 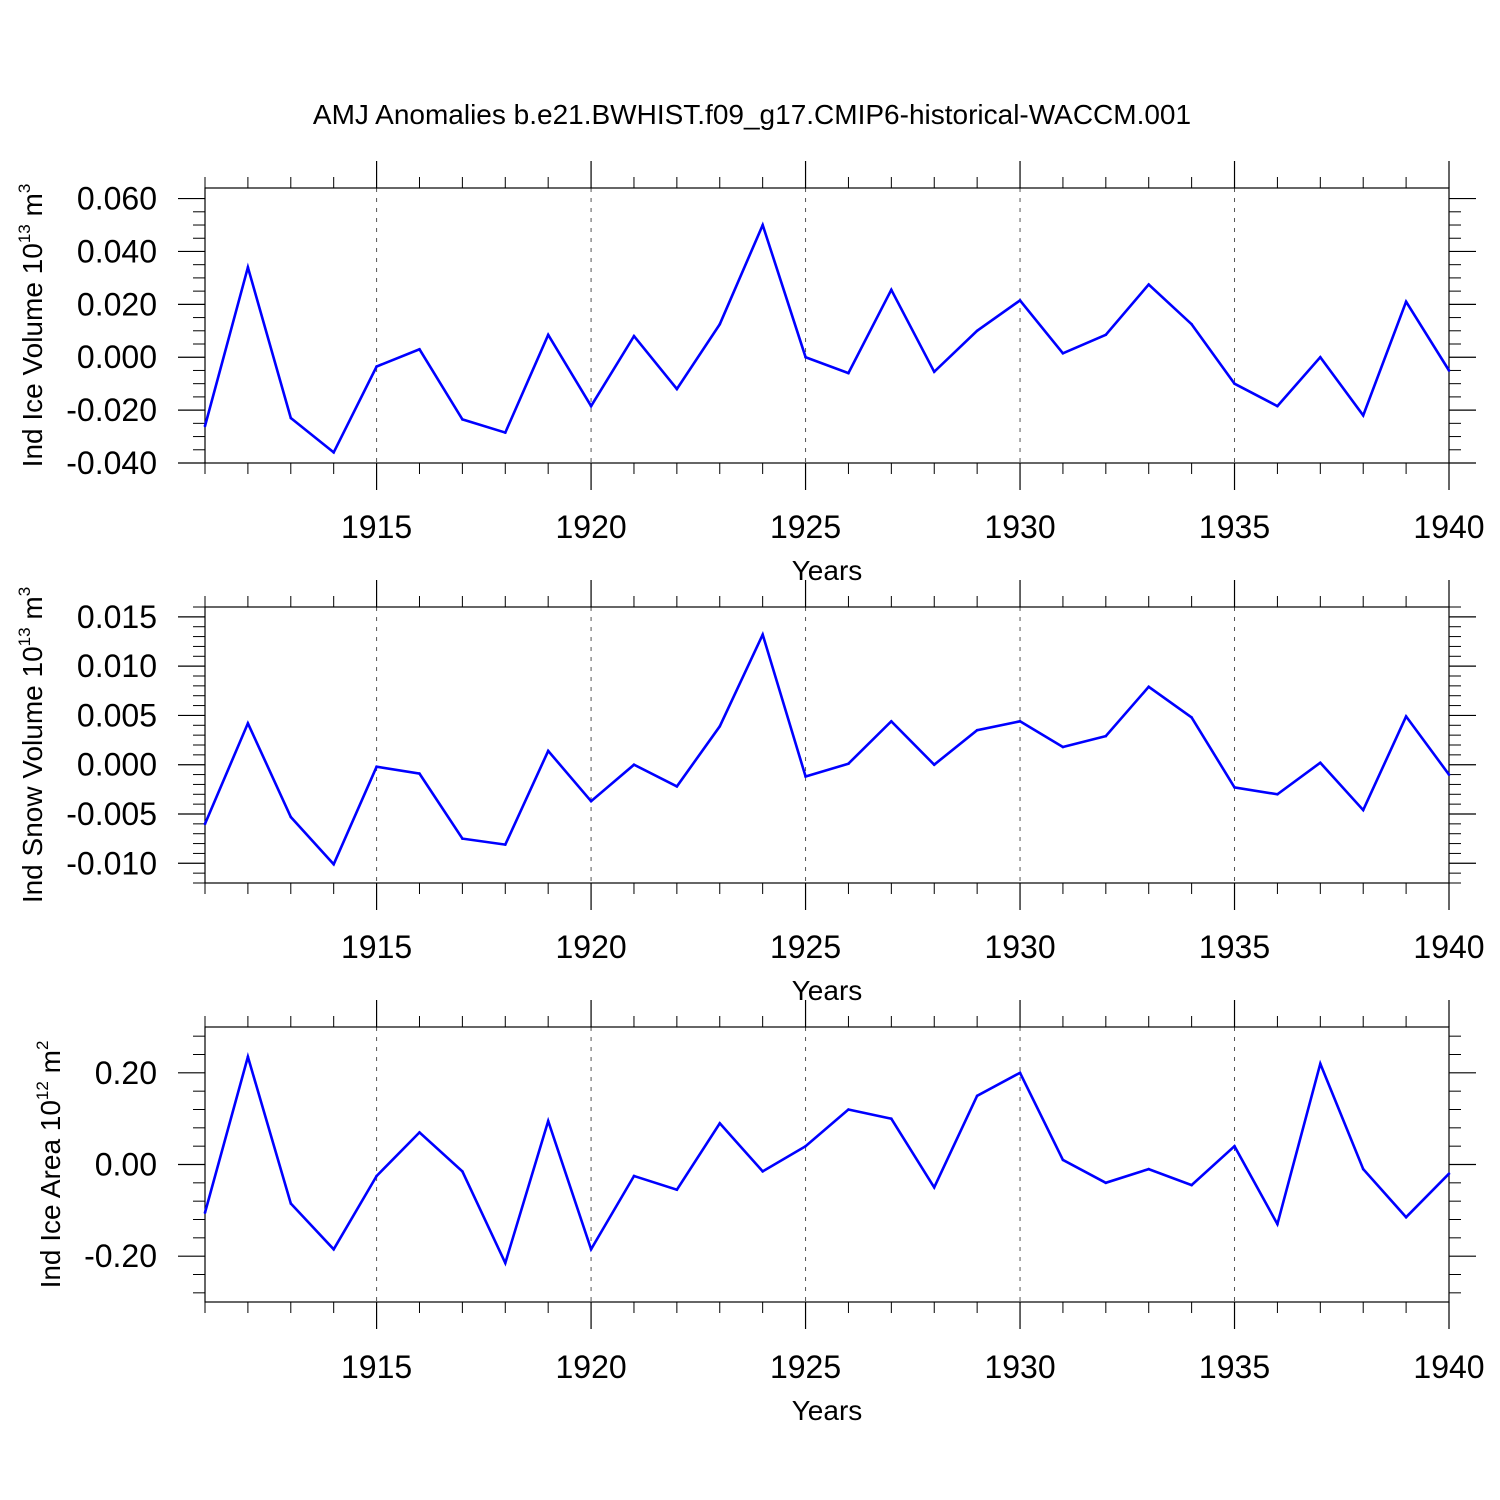 I want to click on y-axis-label: Ind Ice Volume 1013 m3, so click(x=31, y=326).